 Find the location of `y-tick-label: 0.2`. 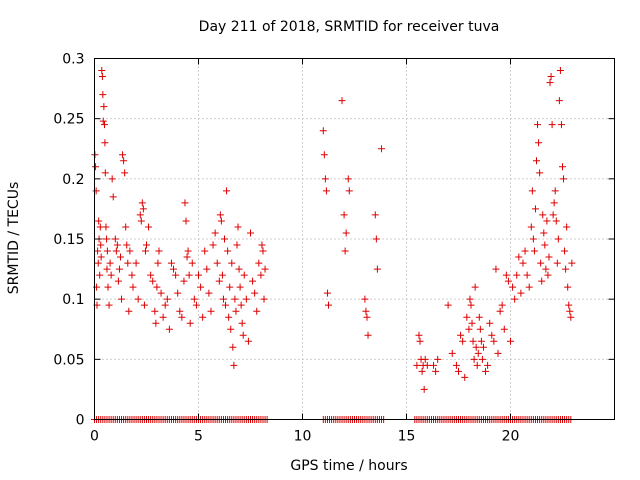

y-tick-label: 0.2 is located at coordinates (73, 180).